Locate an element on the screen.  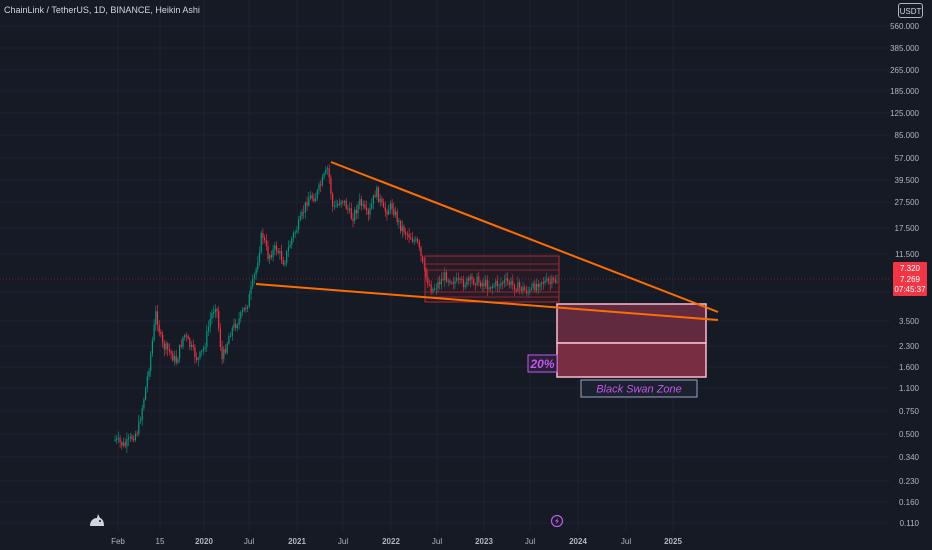
zone-label: Black Swan Zone is located at coordinates (639, 390).